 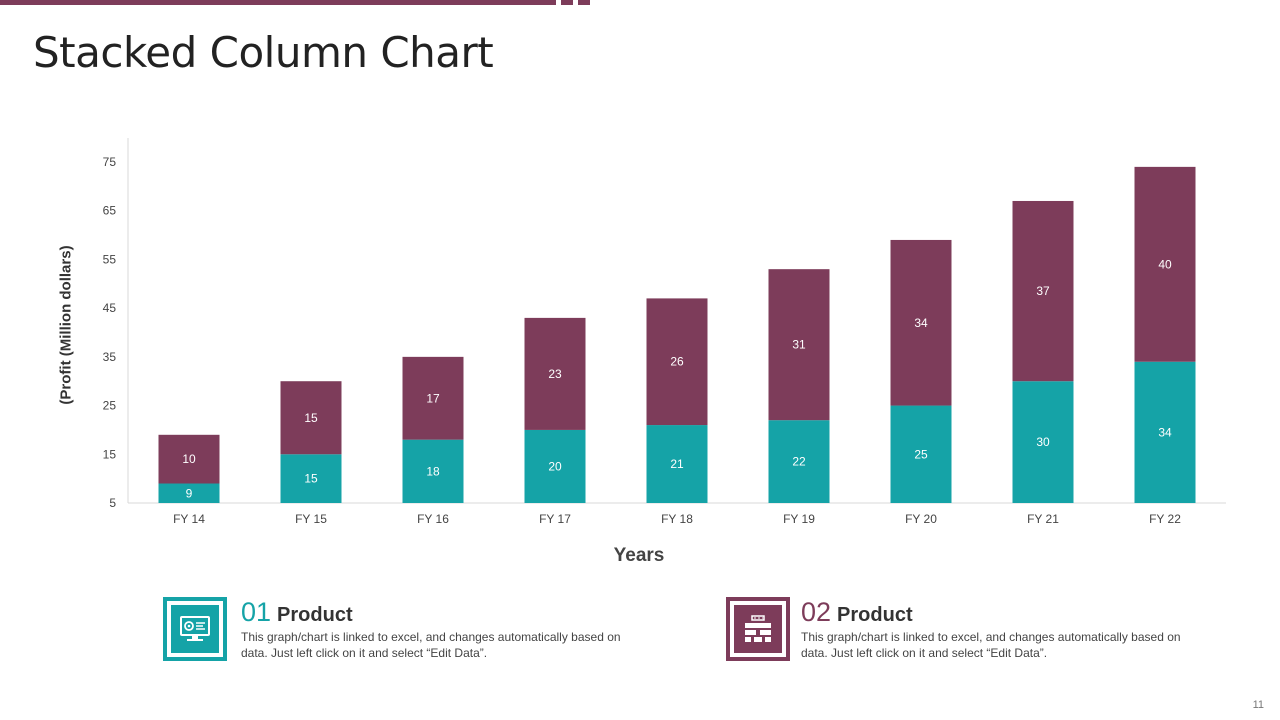 I want to click on data-label: 40, so click(x=1165, y=264).